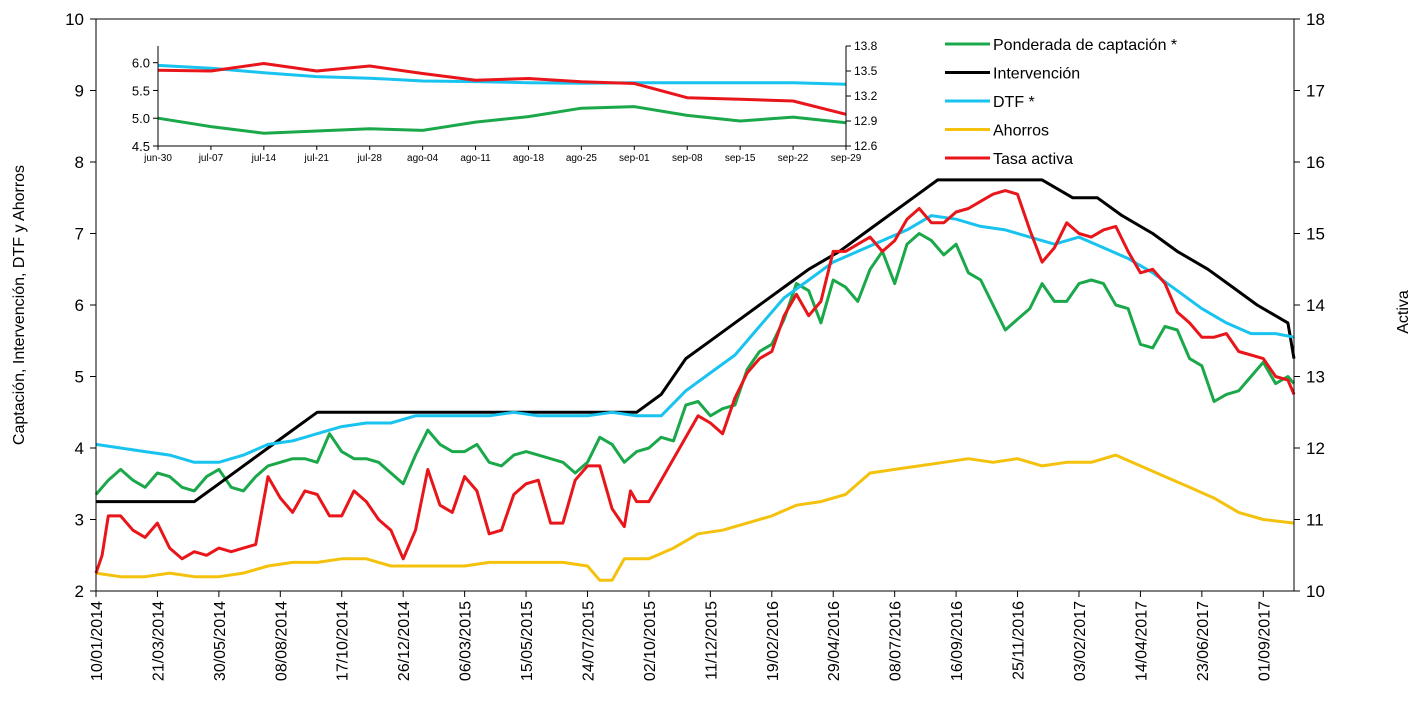 This screenshot has height=705, width=1425. Describe the element at coordinates (19, 305) in the screenshot. I see `left-axis-label: Captación, Intervención, DTF y Ahorros` at that location.